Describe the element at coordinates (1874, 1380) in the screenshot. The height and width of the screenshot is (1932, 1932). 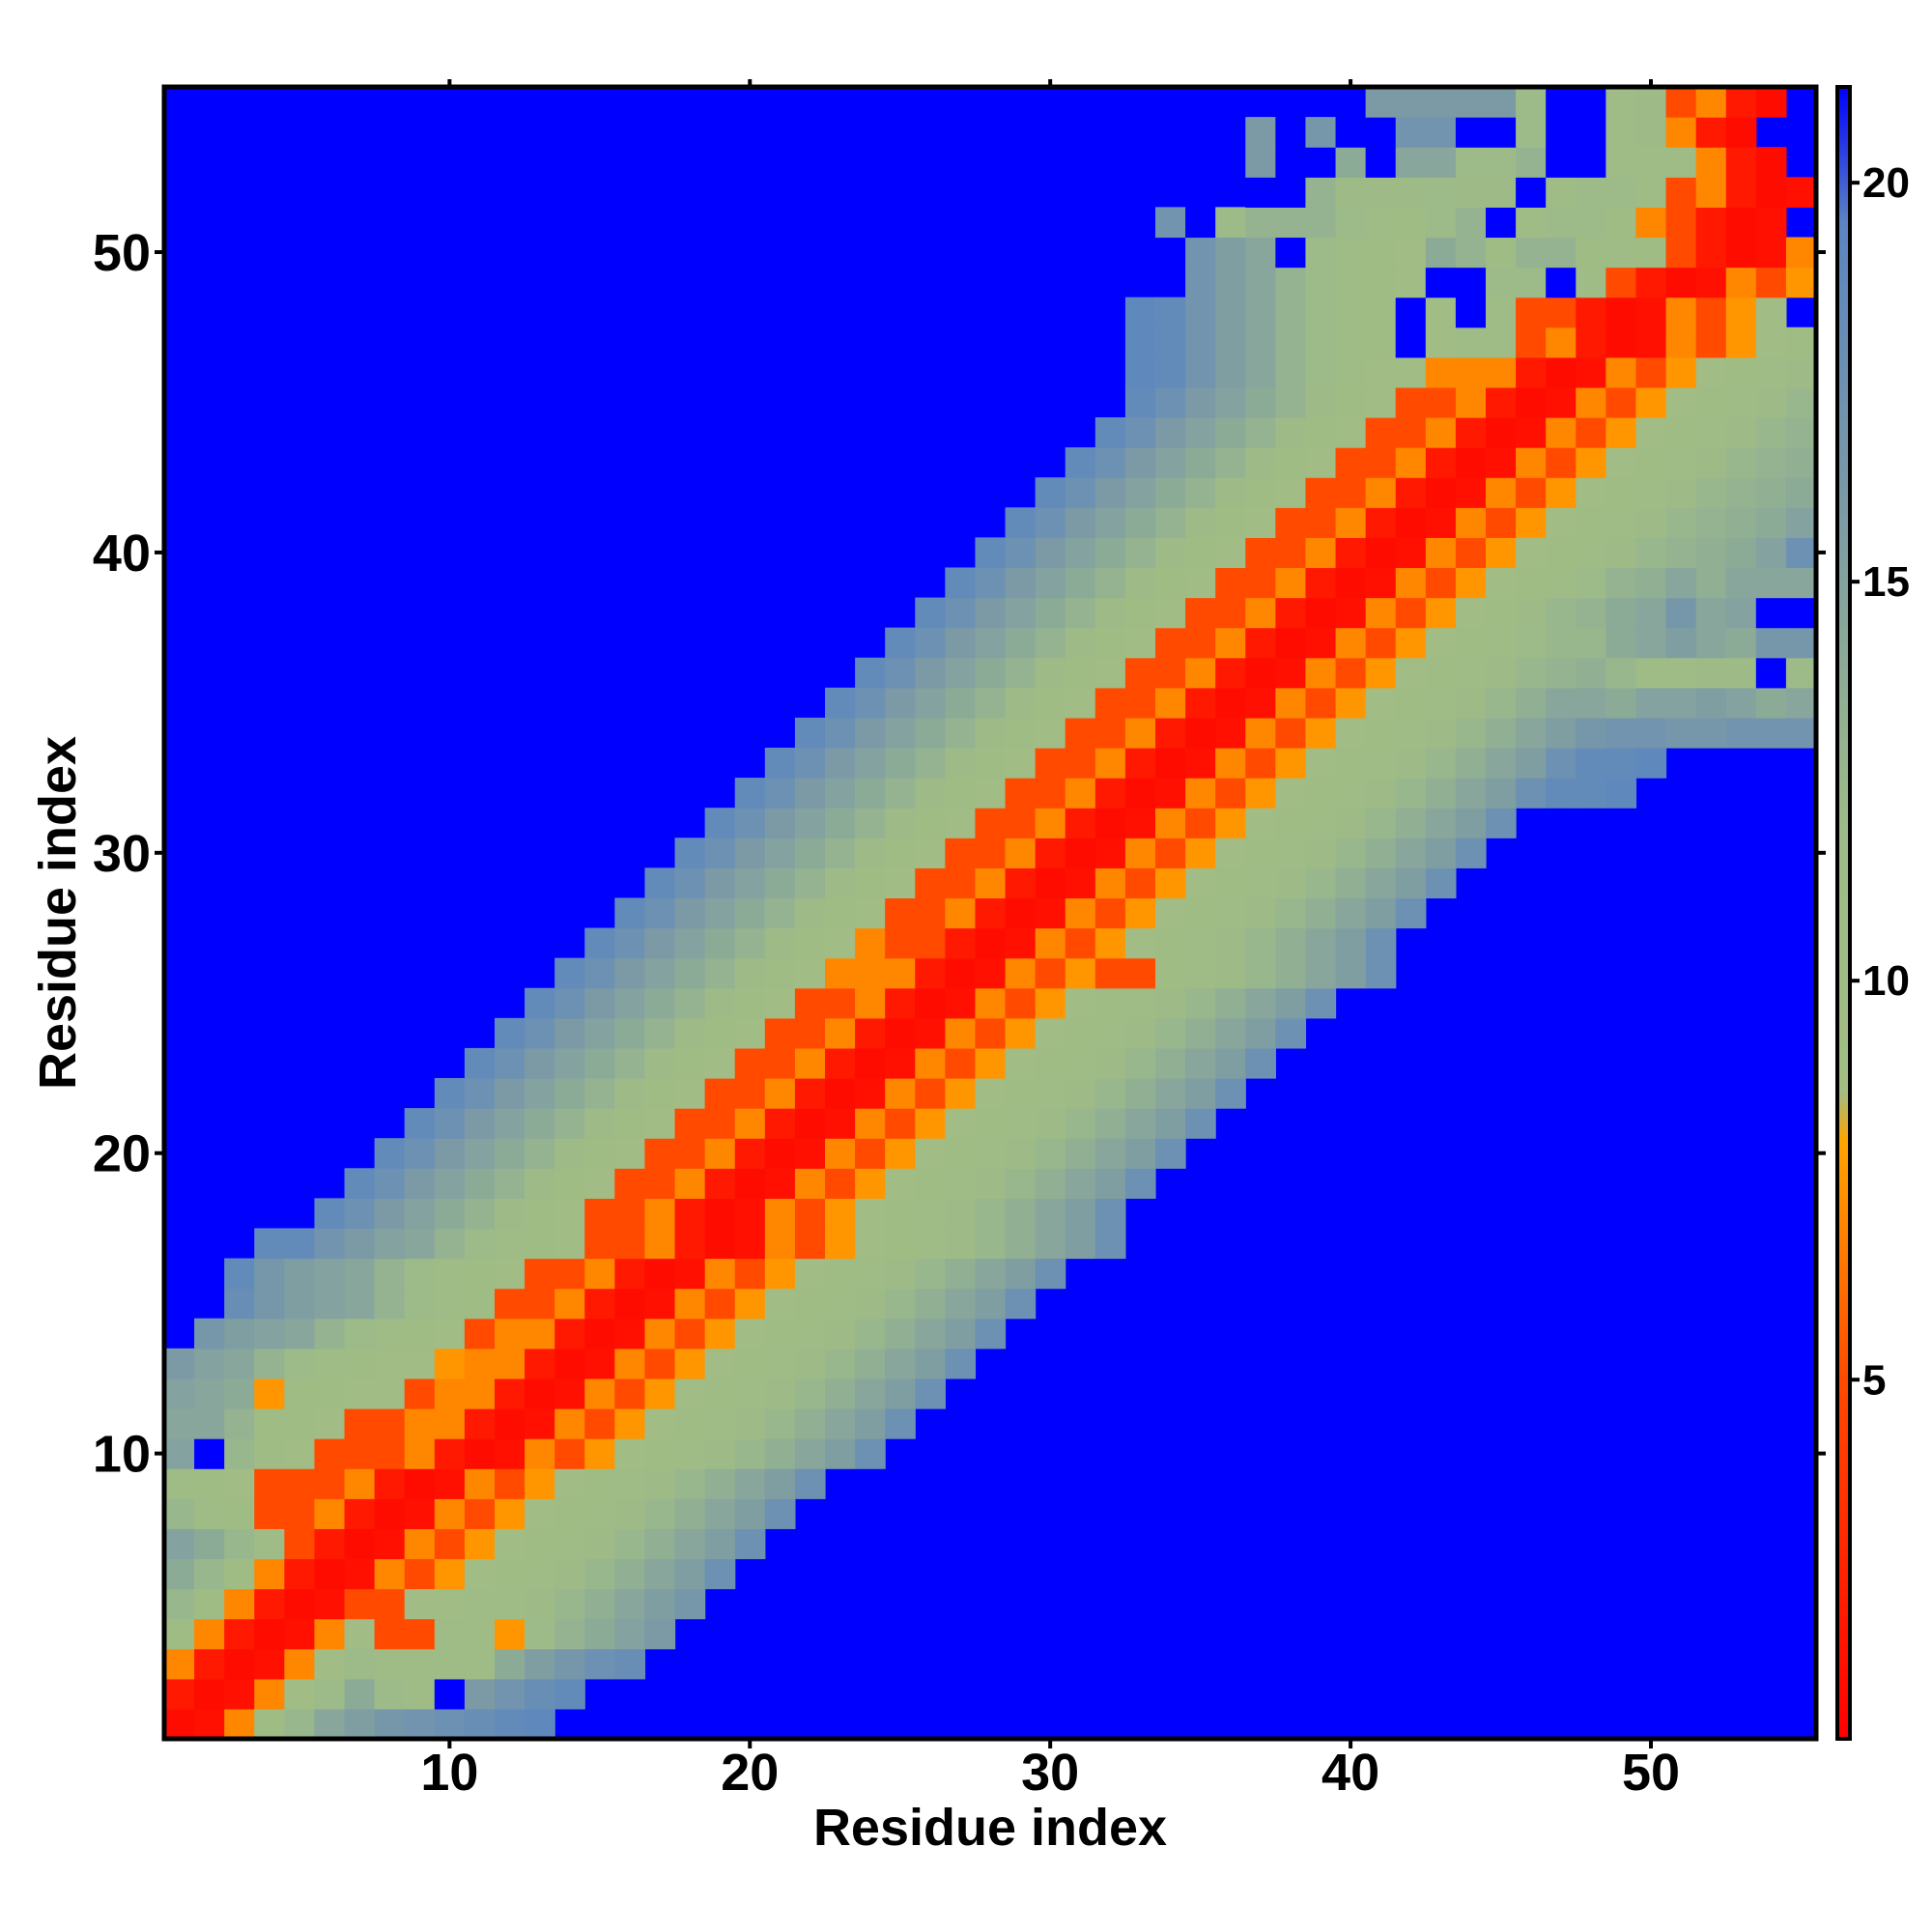
I see `colorbar-tick-label: 5` at that location.